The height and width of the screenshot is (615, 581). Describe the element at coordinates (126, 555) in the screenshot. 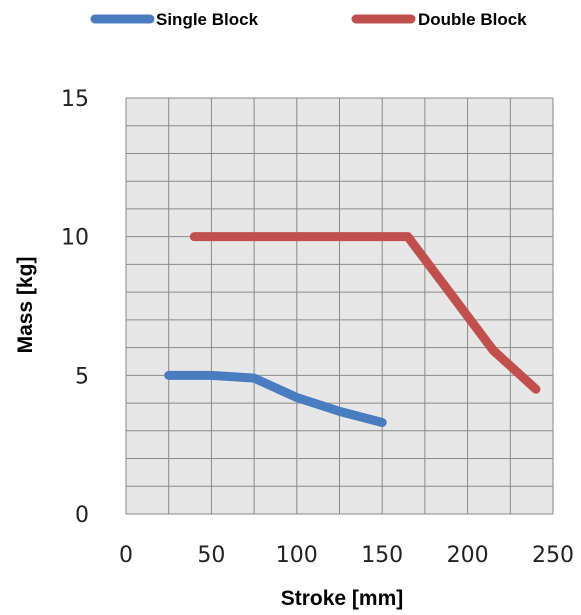

I see `x-tick-label: 0` at that location.